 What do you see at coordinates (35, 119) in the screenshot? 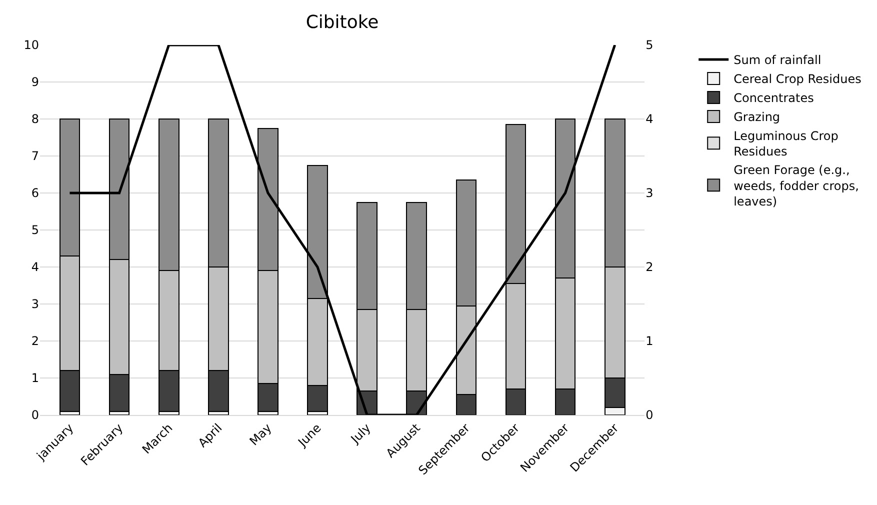
I see `y-tick-label: 8` at bounding box center [35, 119].